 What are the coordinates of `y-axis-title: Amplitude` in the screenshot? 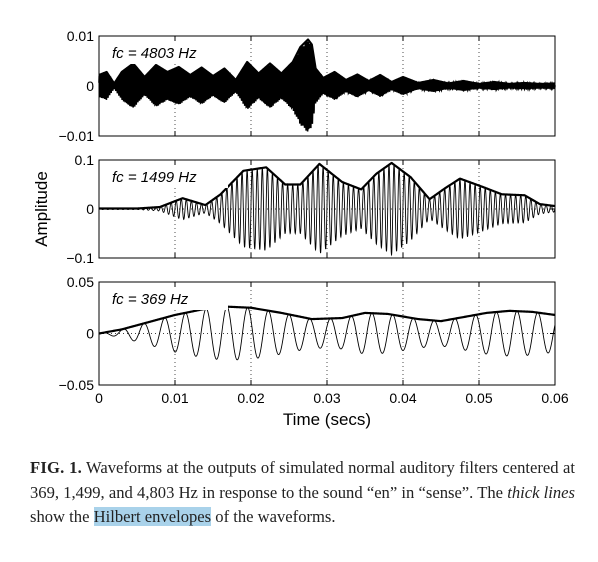 It's located at (41, 209).